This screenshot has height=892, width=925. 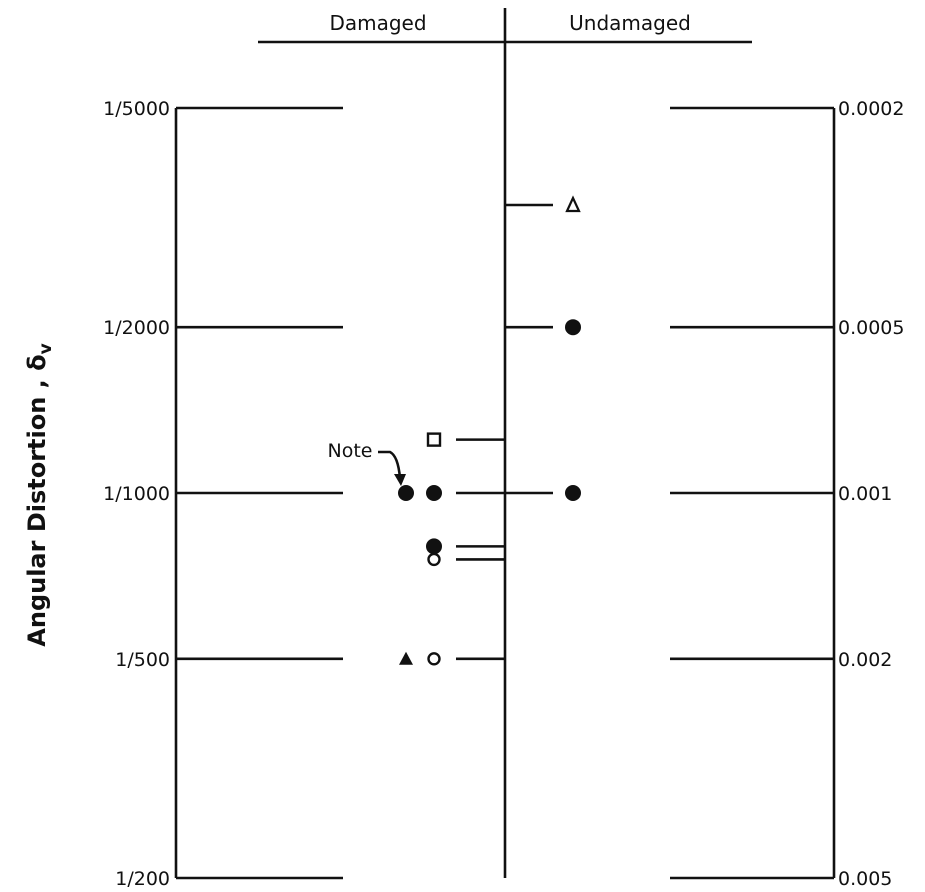 I want to click on left-tick-label: 1/500, so click(x=142, y=660).